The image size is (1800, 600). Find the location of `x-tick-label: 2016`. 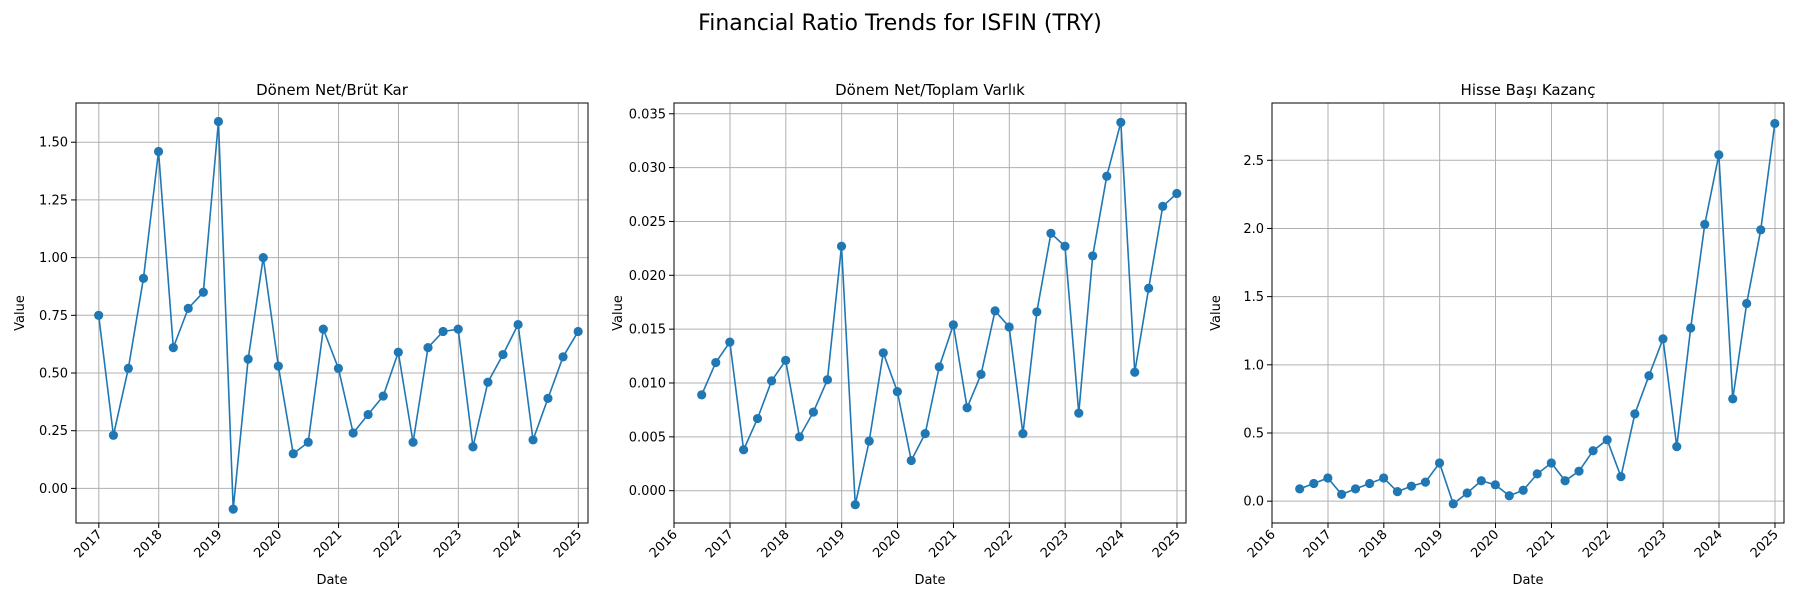

x-tick-label: 2016 is located at coordinates (664, 544).